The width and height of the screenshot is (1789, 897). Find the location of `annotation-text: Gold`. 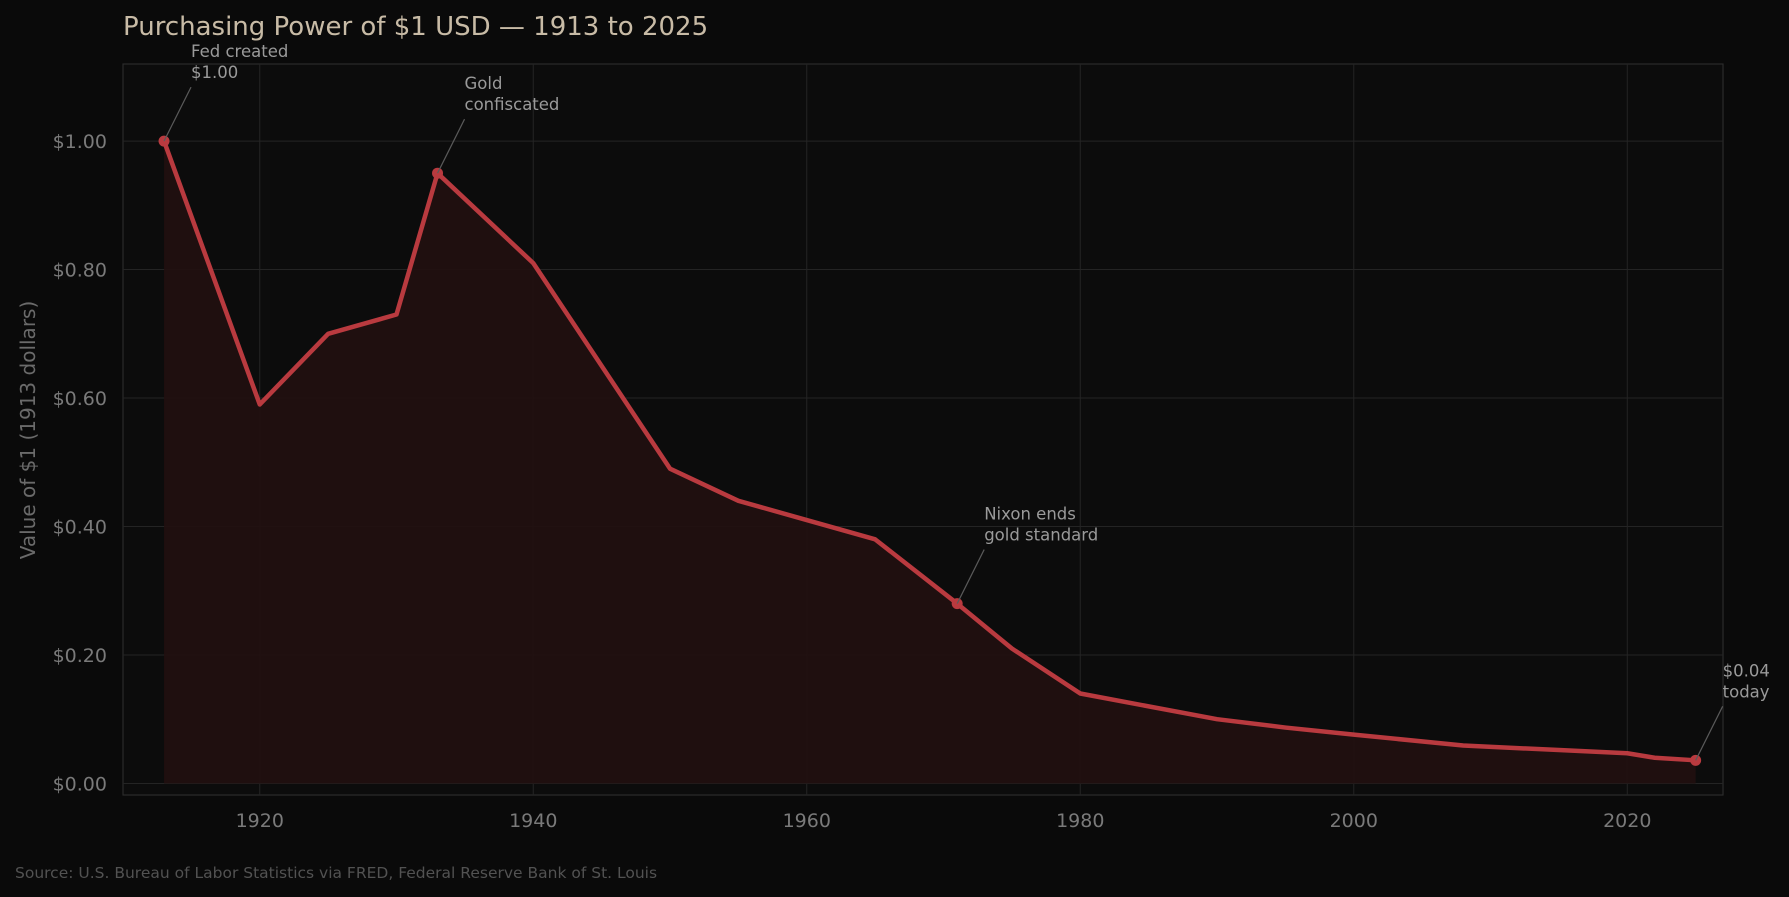

annotation-text: Gold is located at coordinates (484, 83).